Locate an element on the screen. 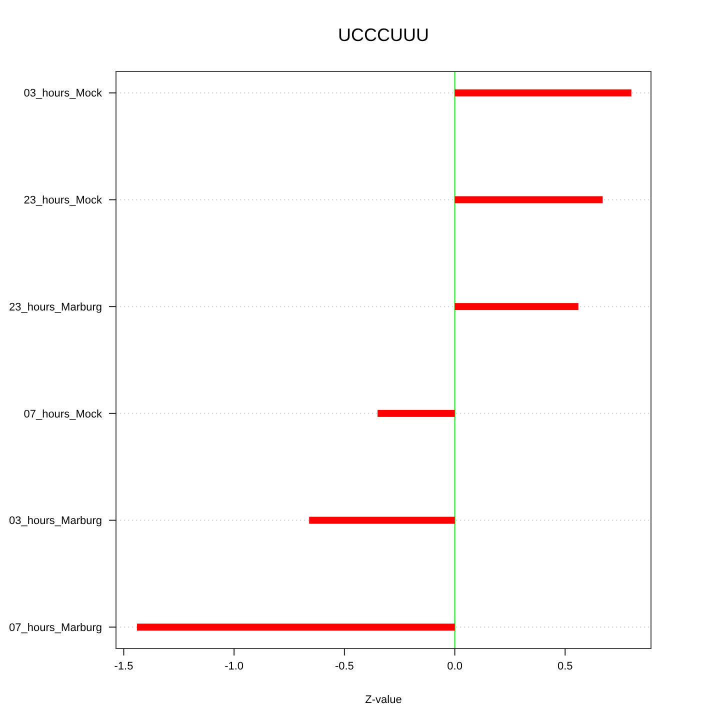  y-tick-label: 23_hours_Mock is located at coordinates (63, 200).